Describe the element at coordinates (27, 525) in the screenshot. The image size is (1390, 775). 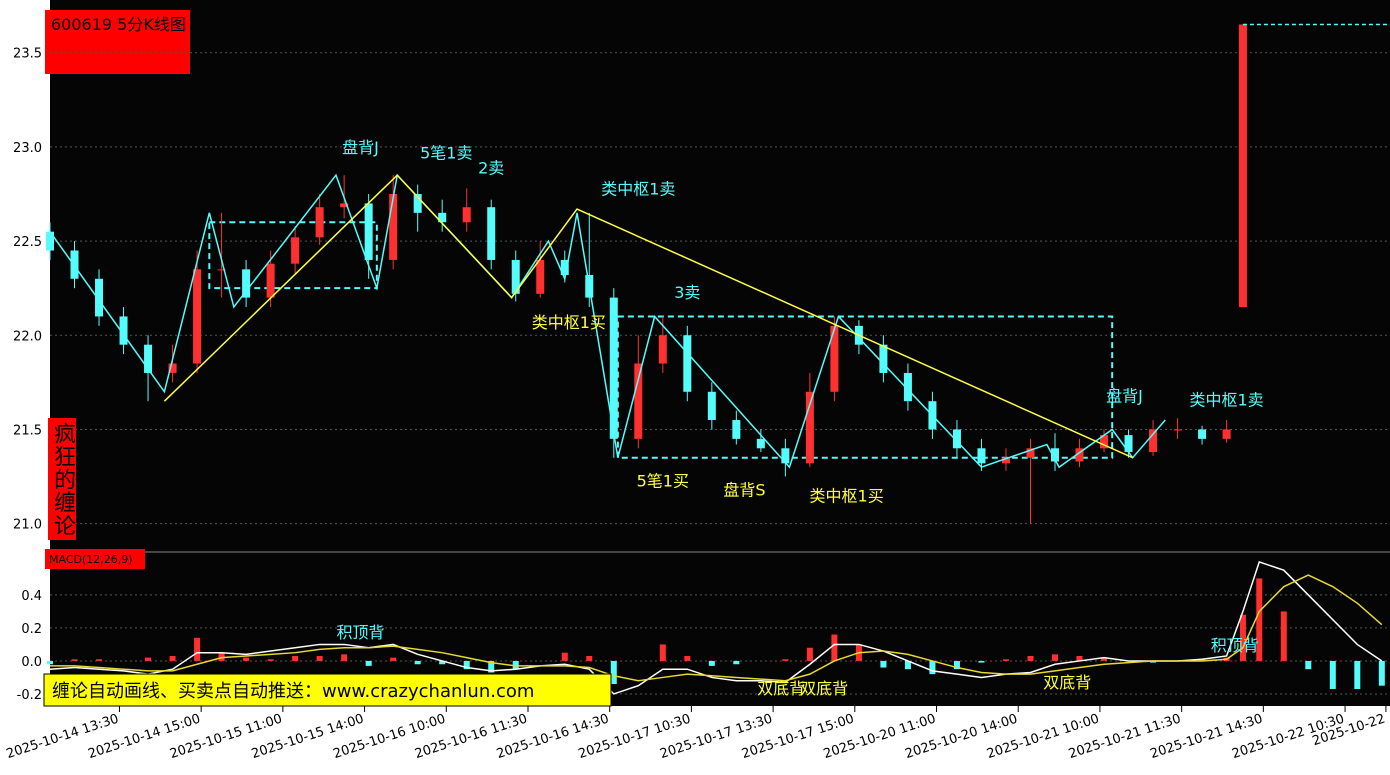
I see `y-tick-label: 21.0` at that location.